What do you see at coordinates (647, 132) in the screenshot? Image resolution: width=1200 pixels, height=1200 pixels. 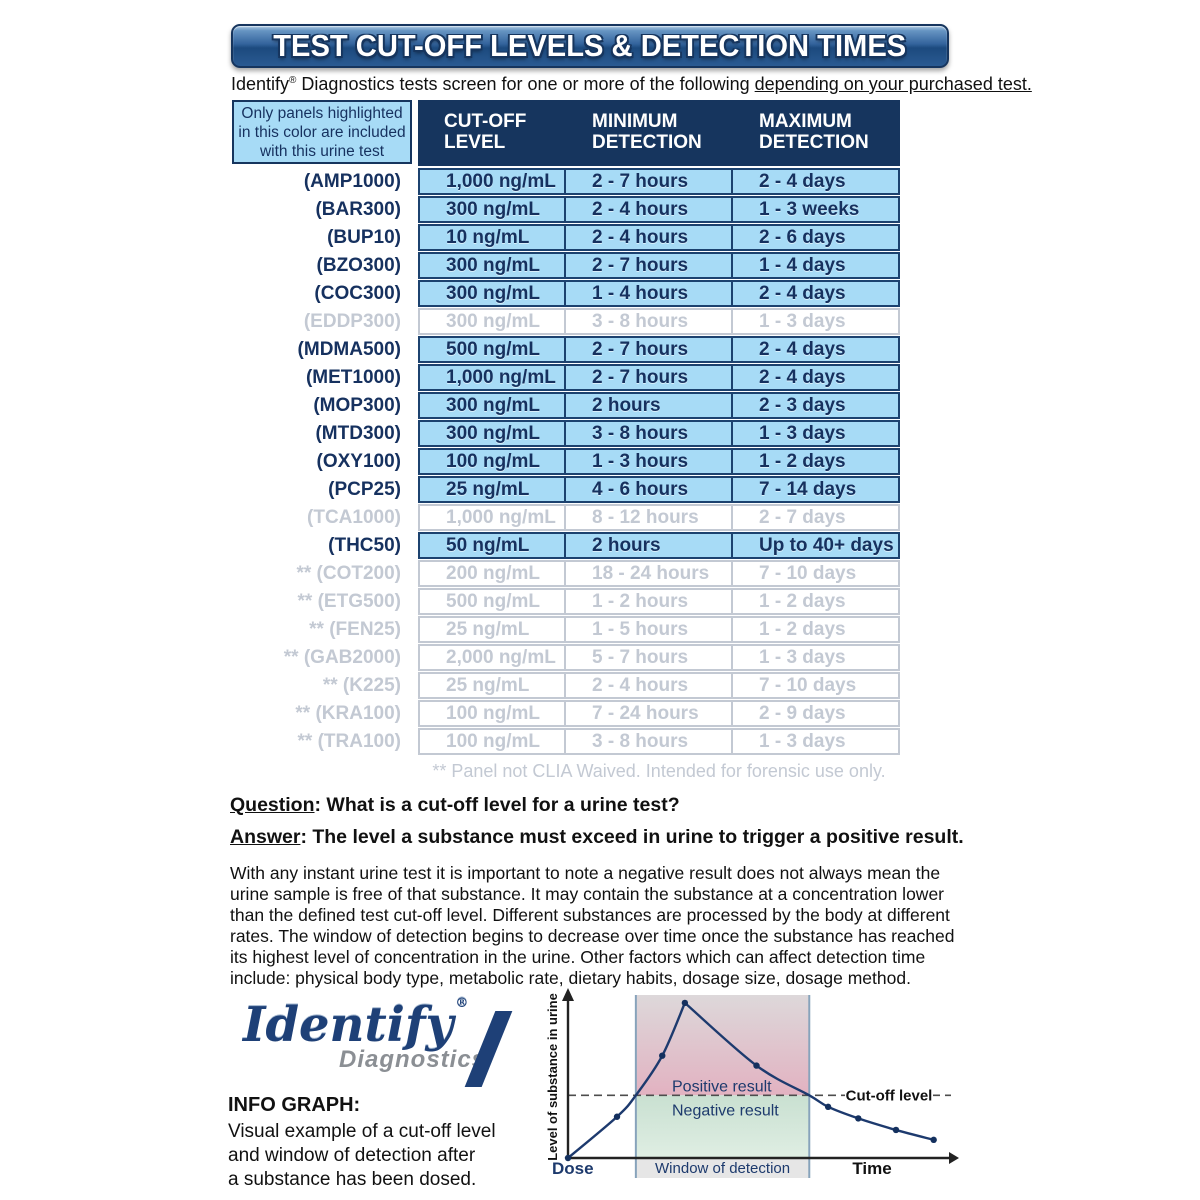 I see `header-minimum-detection: MINIMUM DETECTION` at bounding box center [647, 132].